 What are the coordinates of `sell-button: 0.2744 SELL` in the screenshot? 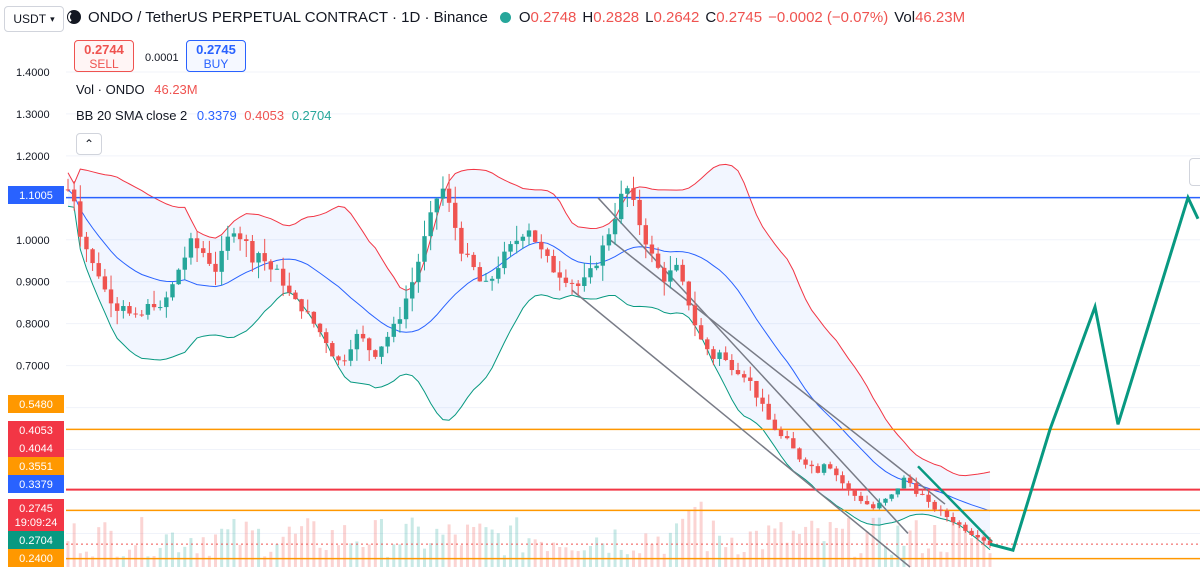 It's located at (104, 56).